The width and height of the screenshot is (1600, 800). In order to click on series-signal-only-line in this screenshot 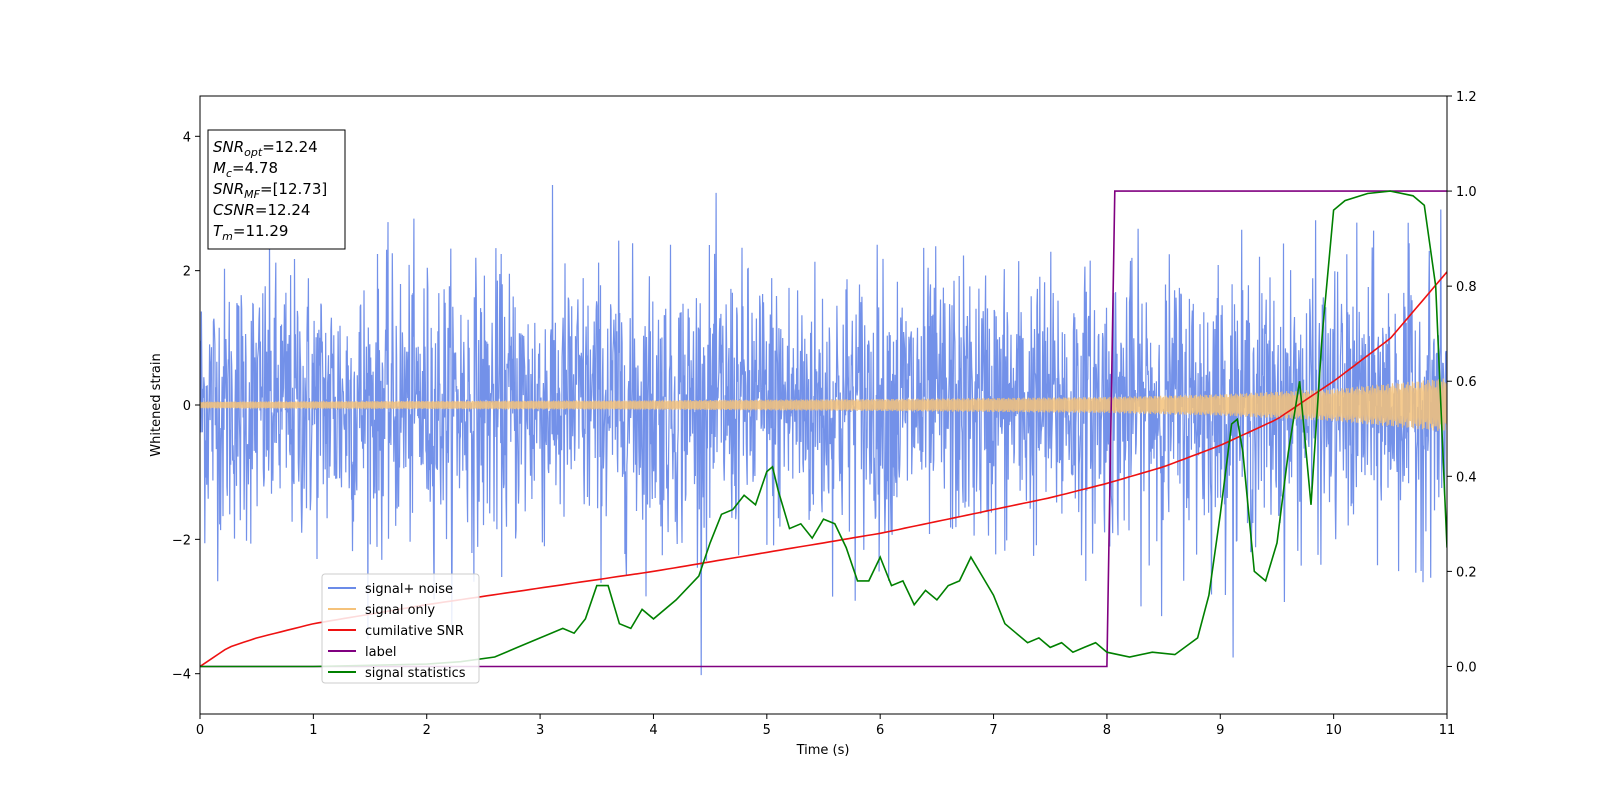, I will do `click(823, 404)`.